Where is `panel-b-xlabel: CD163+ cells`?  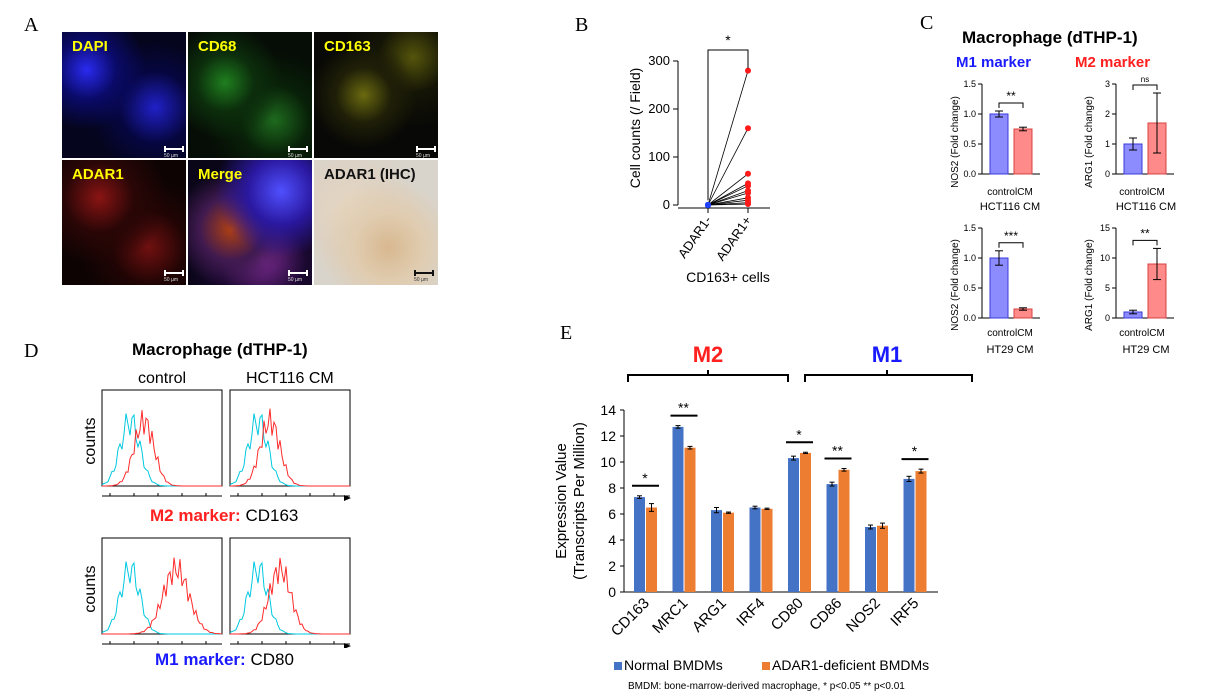
panel-b-xlabel: CD163+ cells is located at coordinates (728, 277).